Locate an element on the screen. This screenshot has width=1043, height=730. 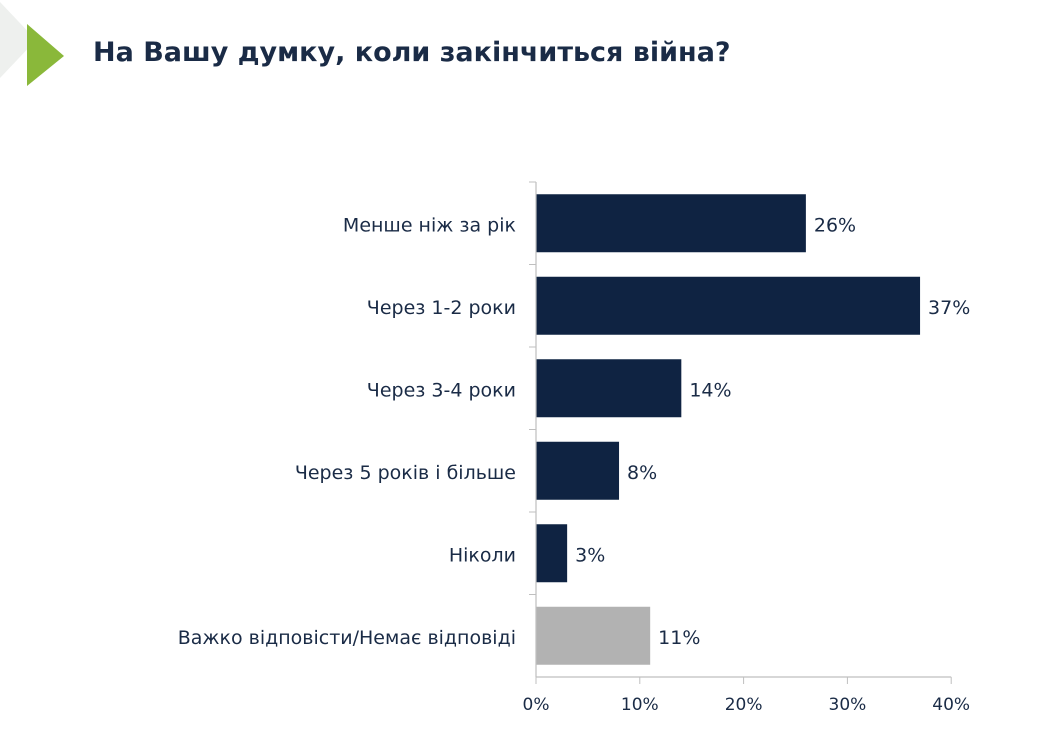
data-label: 14% is located at coordinates (710, 390).